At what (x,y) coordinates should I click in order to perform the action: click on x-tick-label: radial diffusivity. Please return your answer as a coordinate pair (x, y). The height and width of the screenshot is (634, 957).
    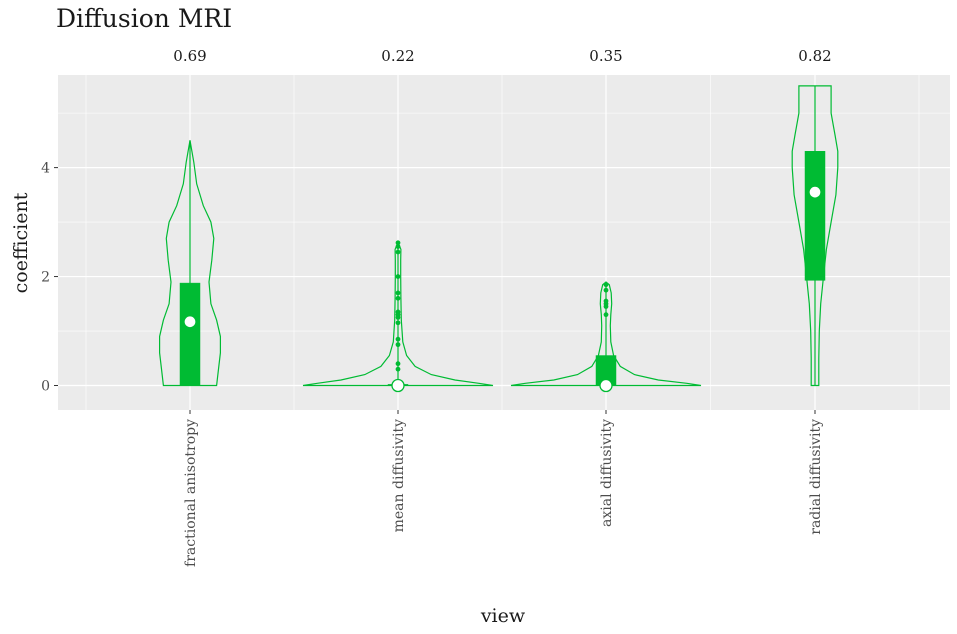
    Looking at the image, I should click on (816, 477).